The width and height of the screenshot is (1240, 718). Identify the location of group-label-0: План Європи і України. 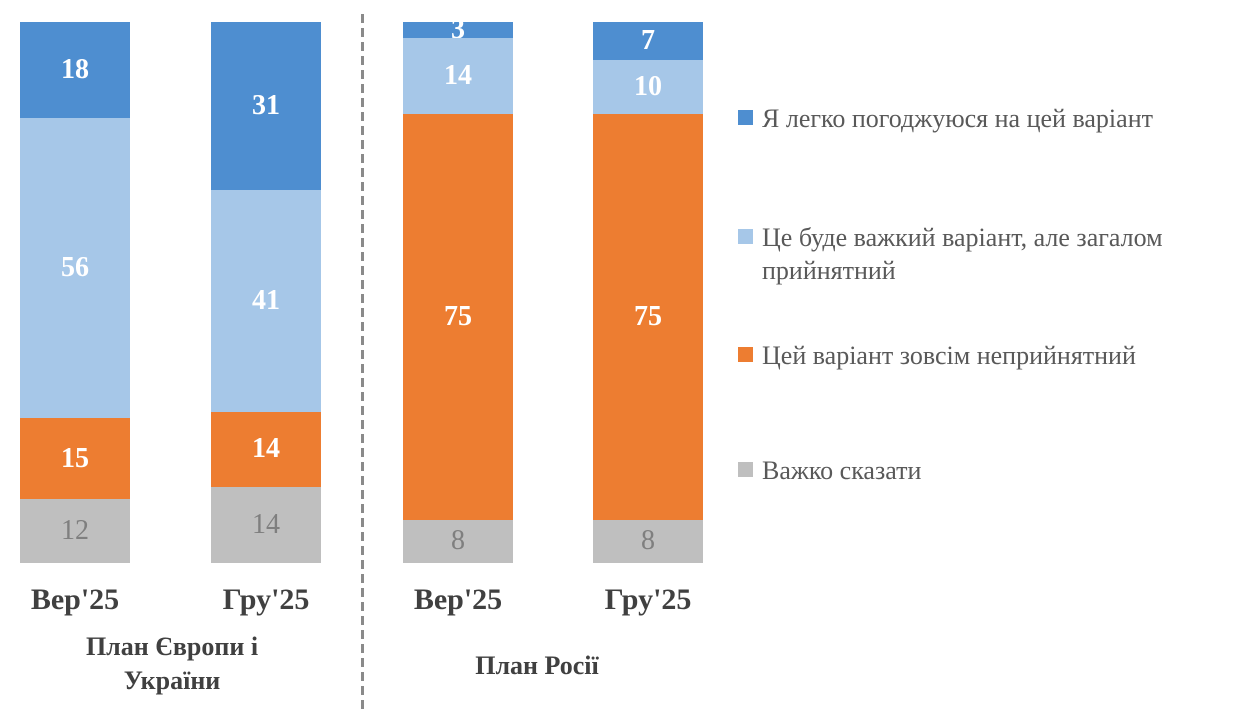
(172, 663).